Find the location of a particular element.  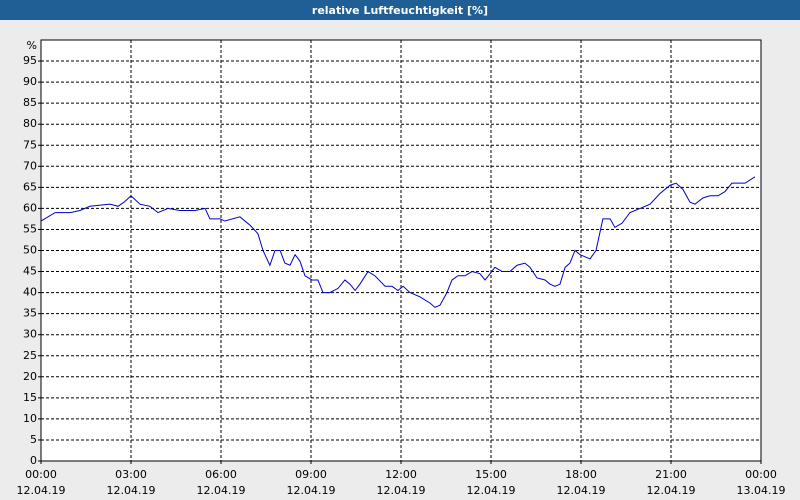

y-tick-label: 10 is located at coordinates (30, 418).